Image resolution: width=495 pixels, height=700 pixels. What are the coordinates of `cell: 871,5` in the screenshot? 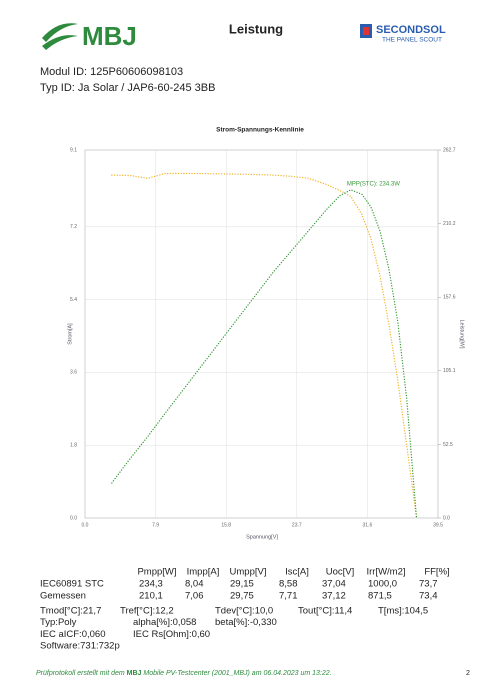 It's located at (380, 596).